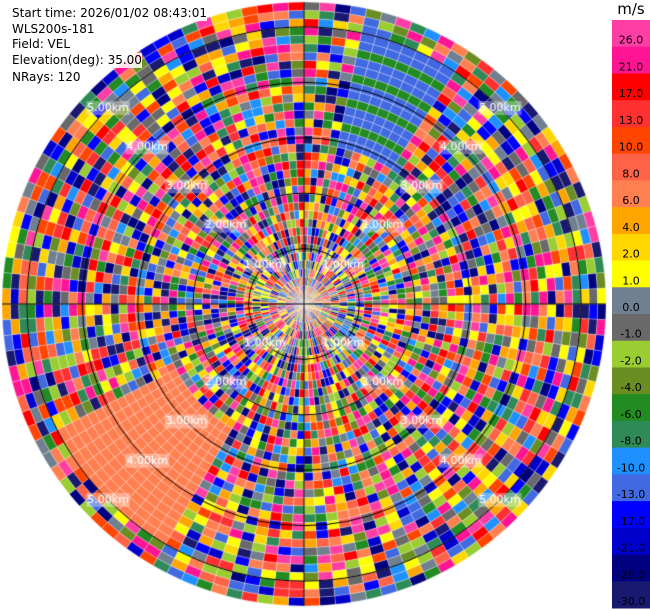  Describe the element at coordinates (631, 147) in the screenshot. I see `colorbar-tick-label: 10.0` at that location.